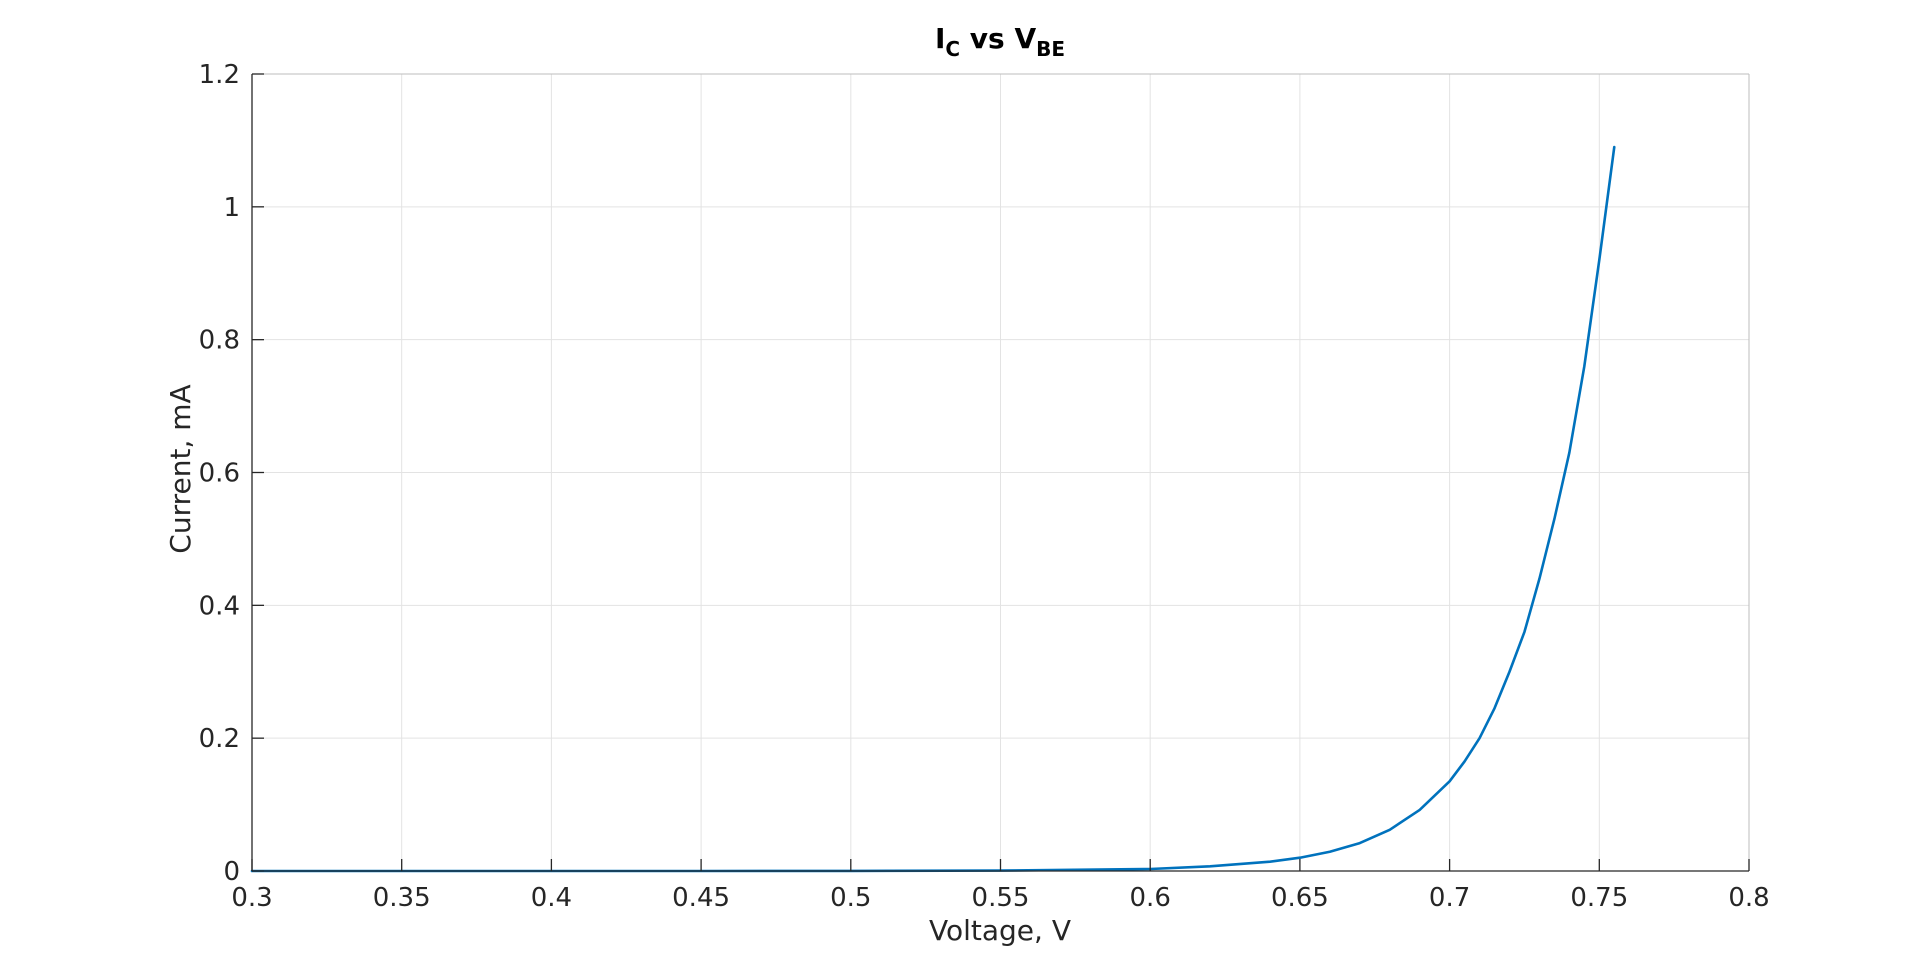  Describe the element at coordinates (1001, 898) in the screenshot. I see `x-tick-label: 0.55` at that location.